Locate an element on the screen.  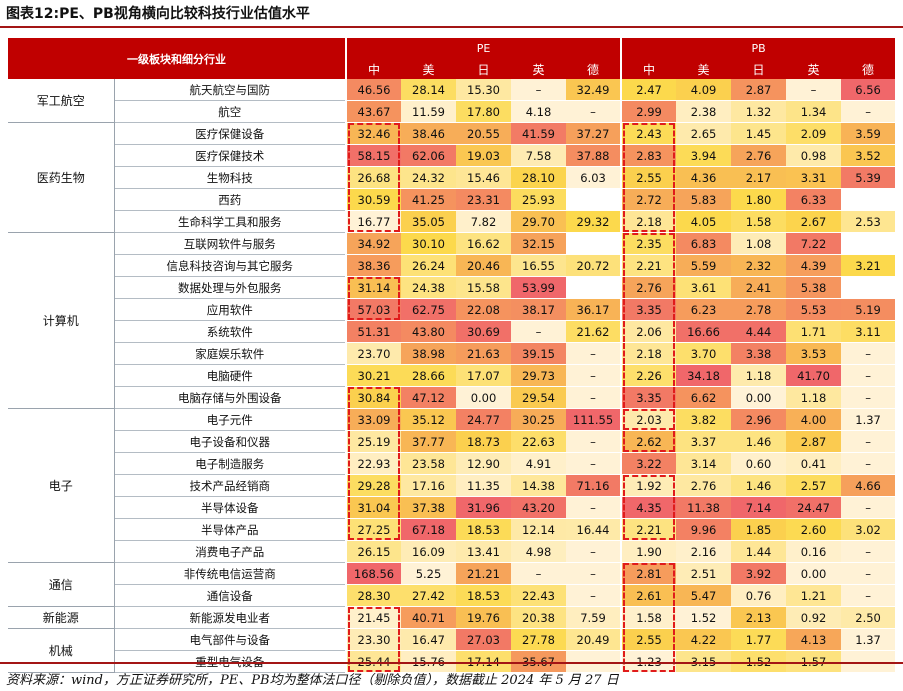
country-header-pb: 日 is located at coordinates (759, 69).